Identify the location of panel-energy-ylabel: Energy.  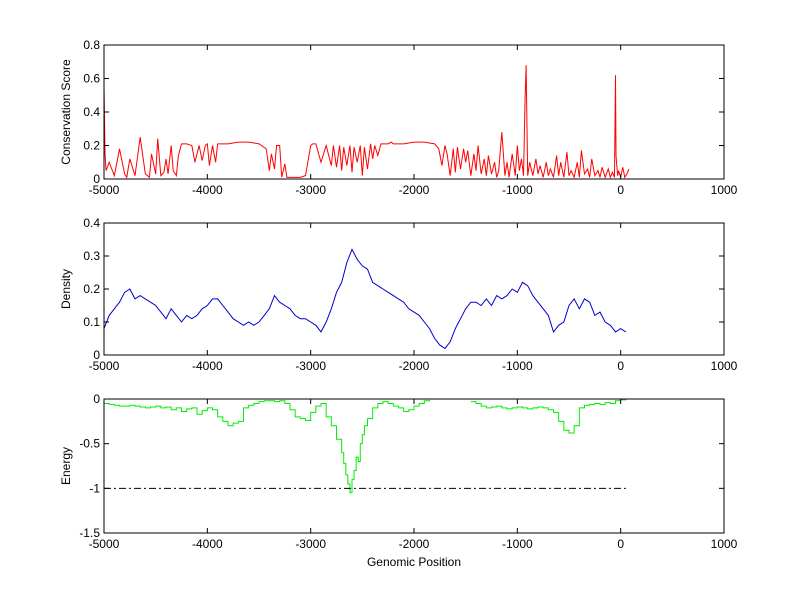
(66, 466).